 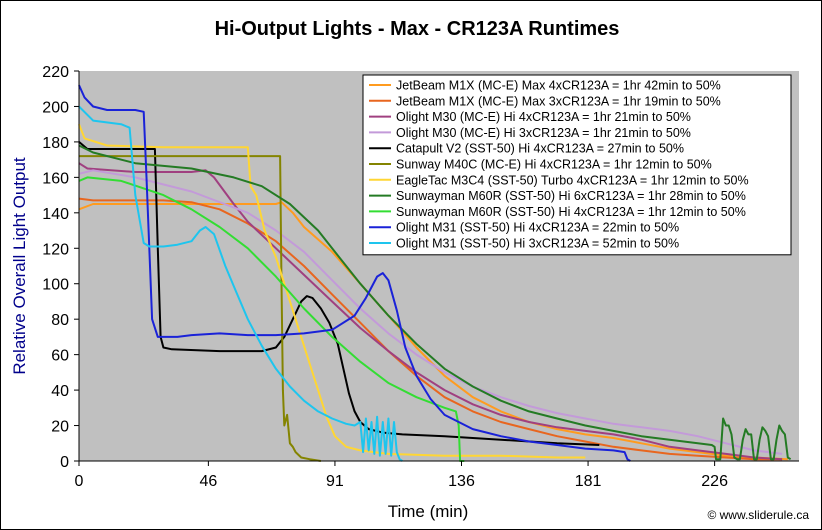 What do you see at coordinates (588, 481) in the screenshot?
I see `x-tick-label: 181` at bounding box center [588, 481].